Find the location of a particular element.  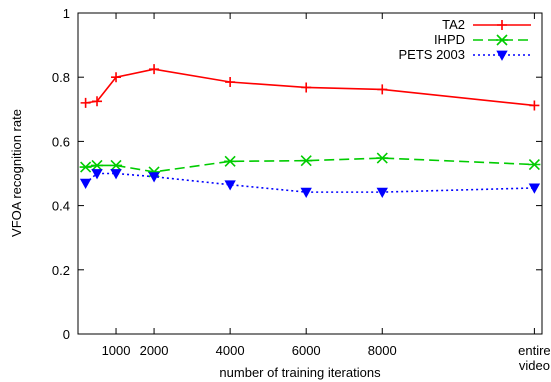

x-tick-label: 2000 is located at coordinates (154, 350).